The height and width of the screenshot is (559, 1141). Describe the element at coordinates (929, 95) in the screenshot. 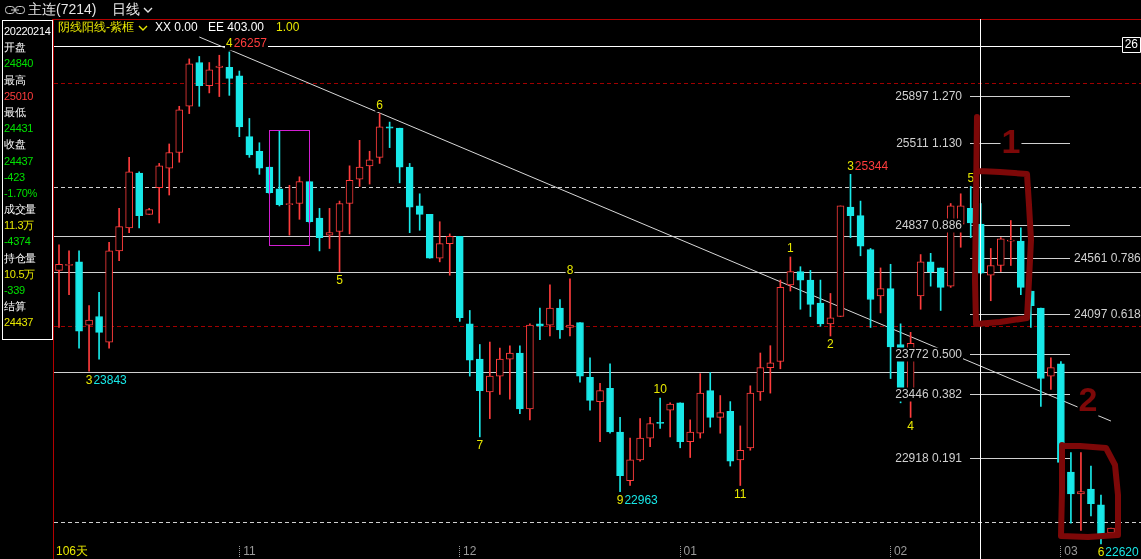

I see `ref-line-label: 25897 1.270` at that location.